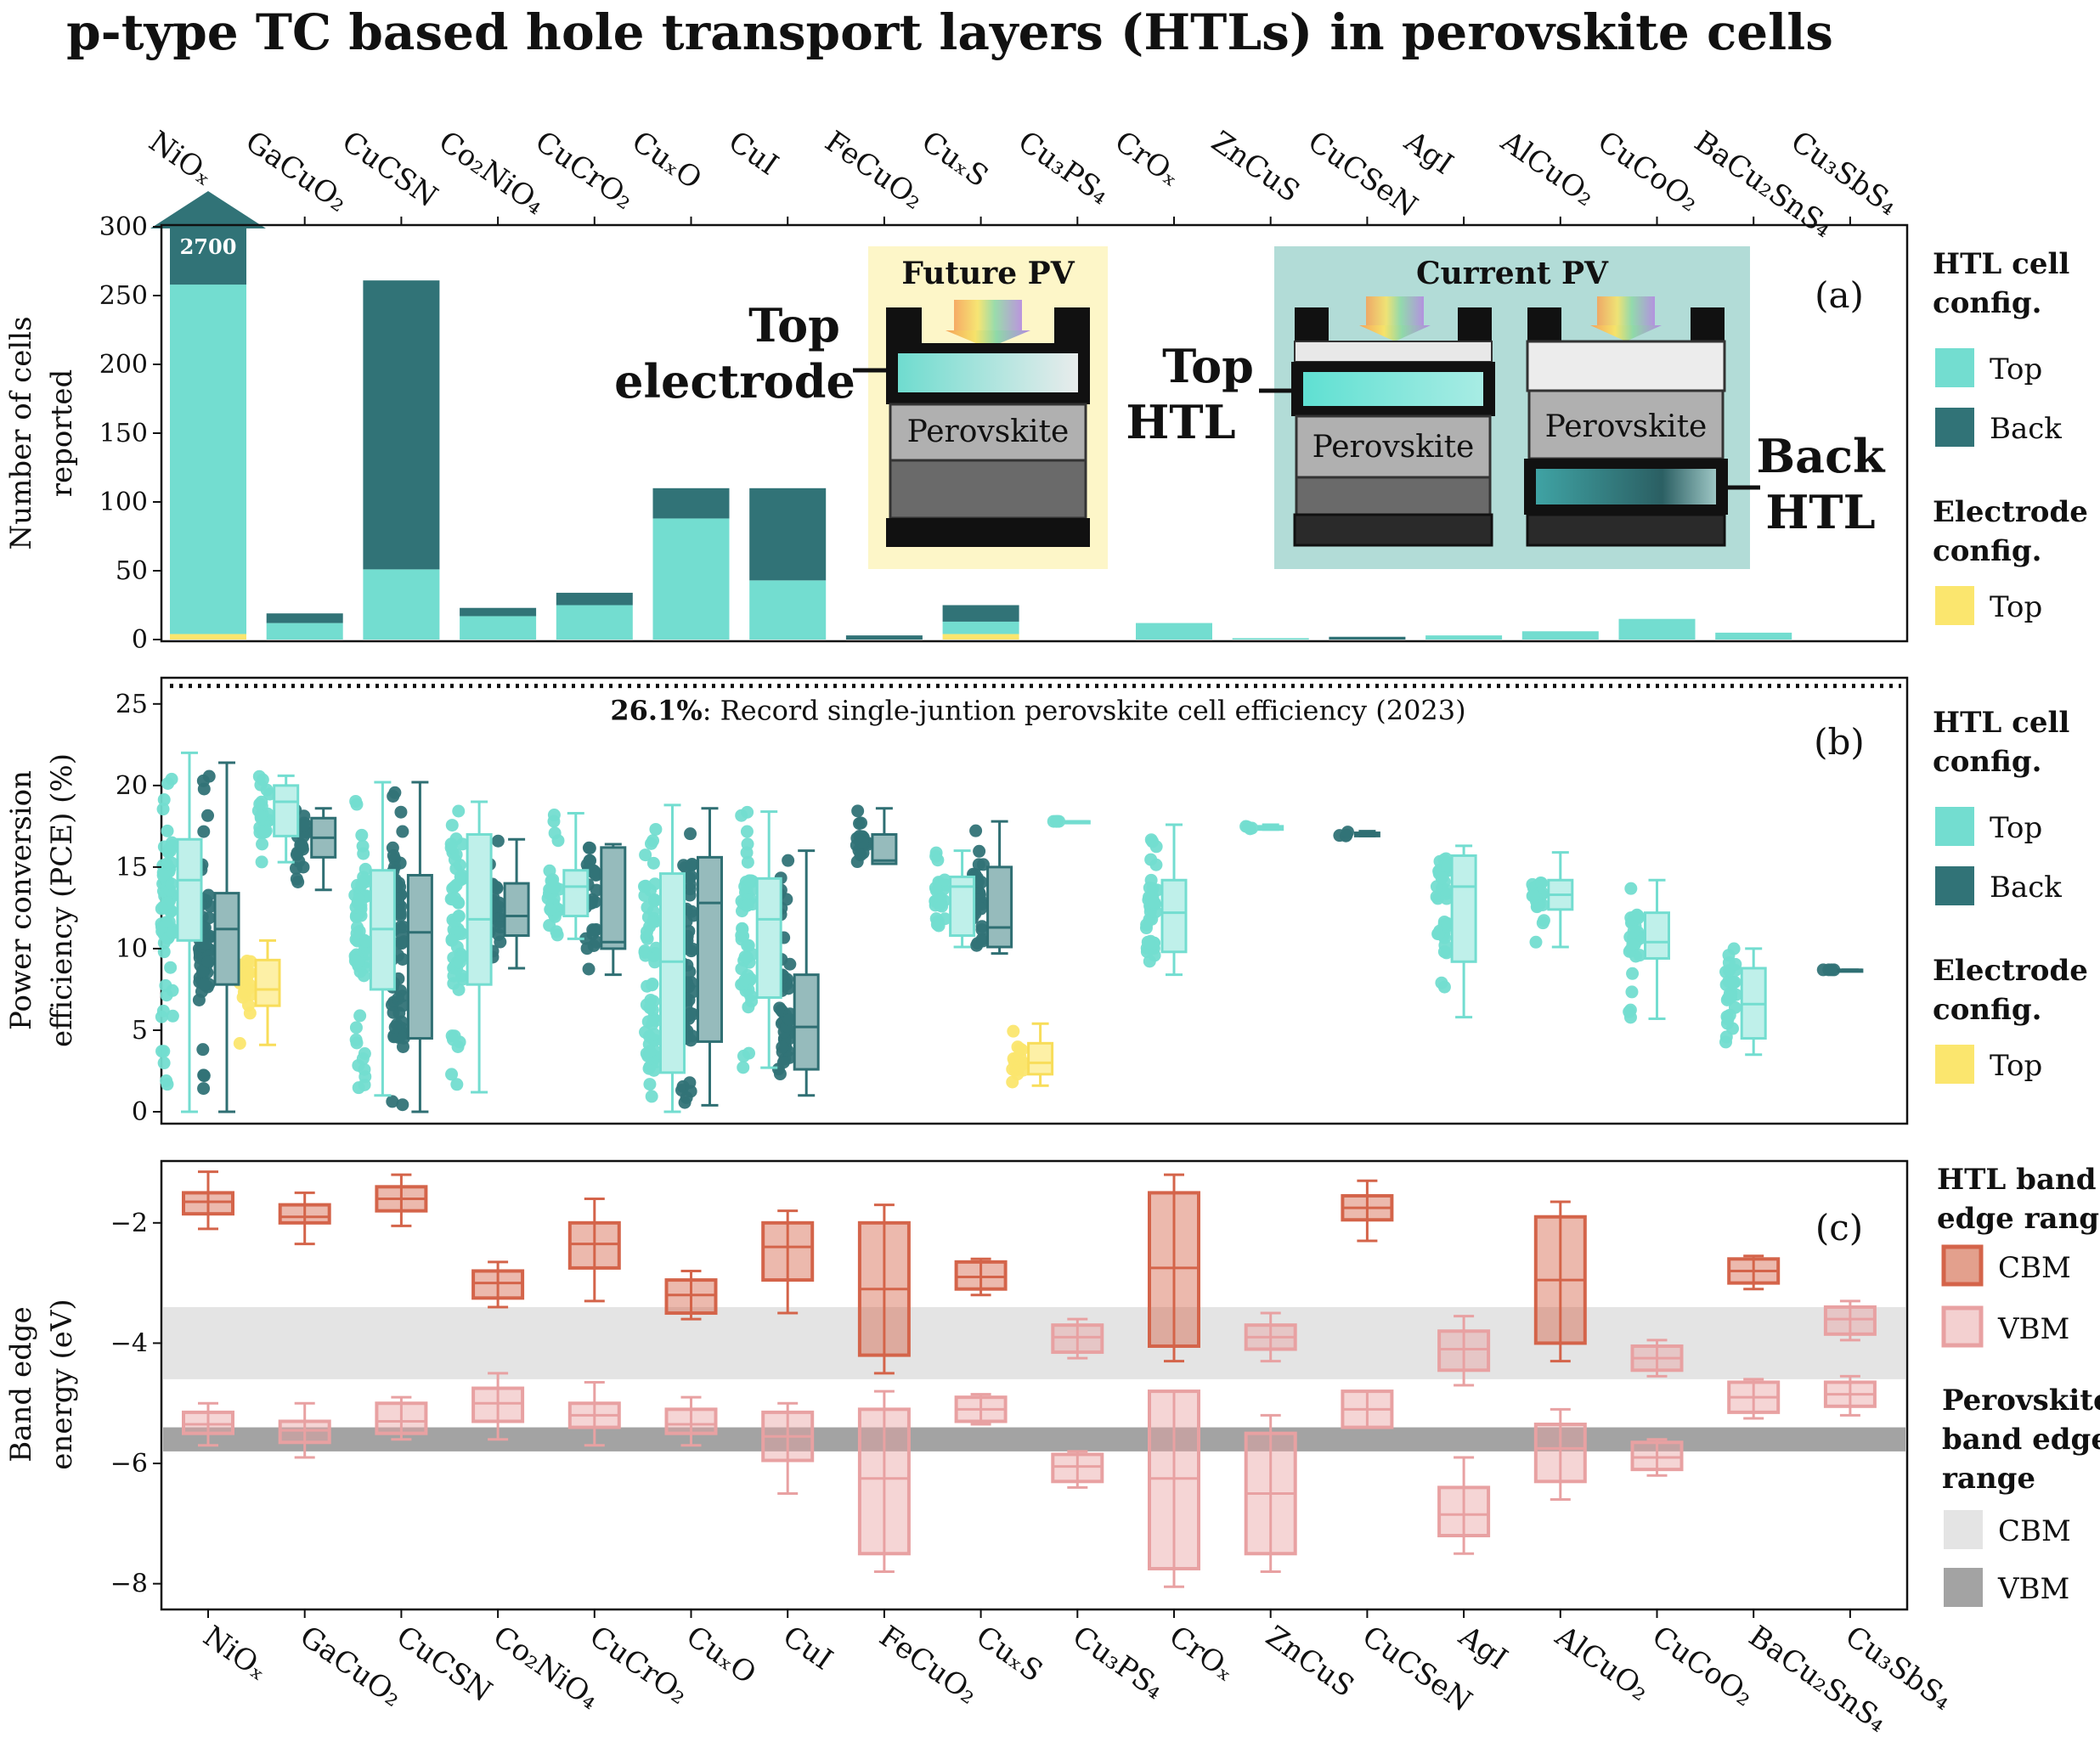 This screenshot has width=2100, height=1753. Describe the element at coordinates (1962, 1265) in the screenshot. I see `legend-c-cbm-swatch` at that location.